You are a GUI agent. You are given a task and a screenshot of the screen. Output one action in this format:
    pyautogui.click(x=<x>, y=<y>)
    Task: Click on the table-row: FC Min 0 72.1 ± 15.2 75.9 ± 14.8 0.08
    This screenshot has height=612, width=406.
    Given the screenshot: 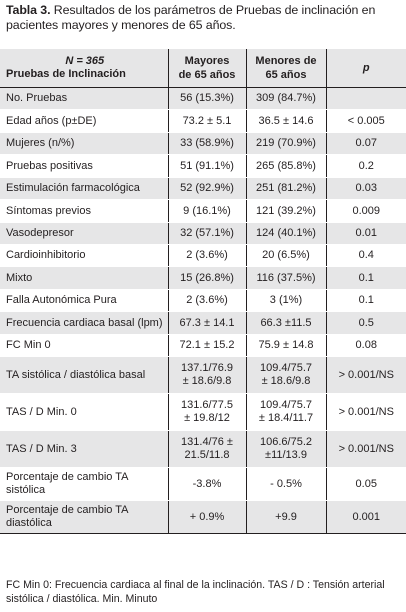 What is the action you would take?
    pyautogui.click(x=203, y=345)
    